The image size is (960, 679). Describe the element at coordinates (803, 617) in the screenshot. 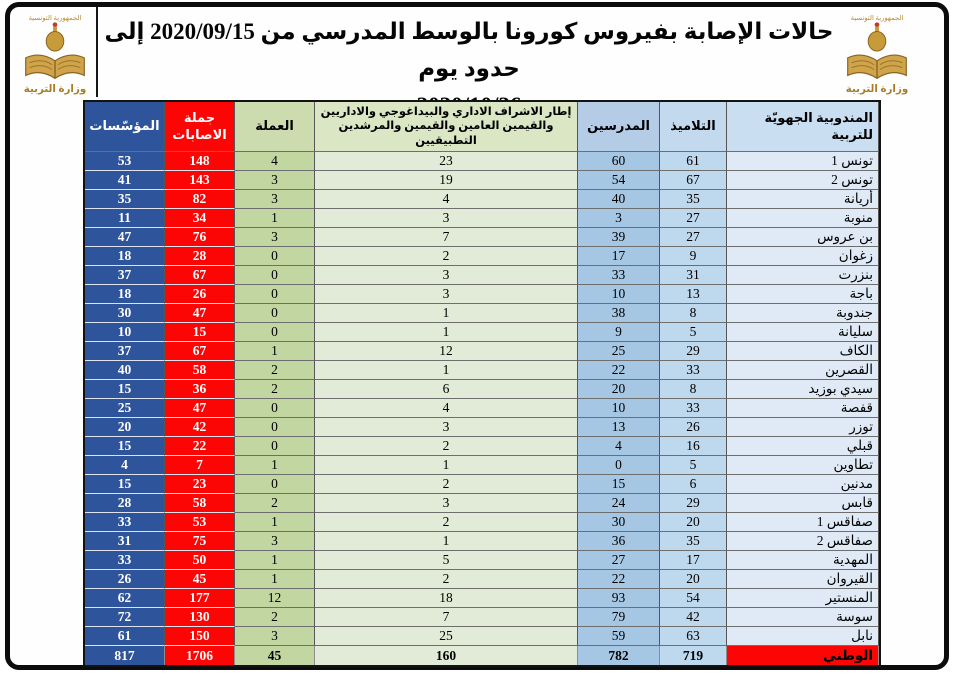

I see `cell-region: سوسة` at that location.